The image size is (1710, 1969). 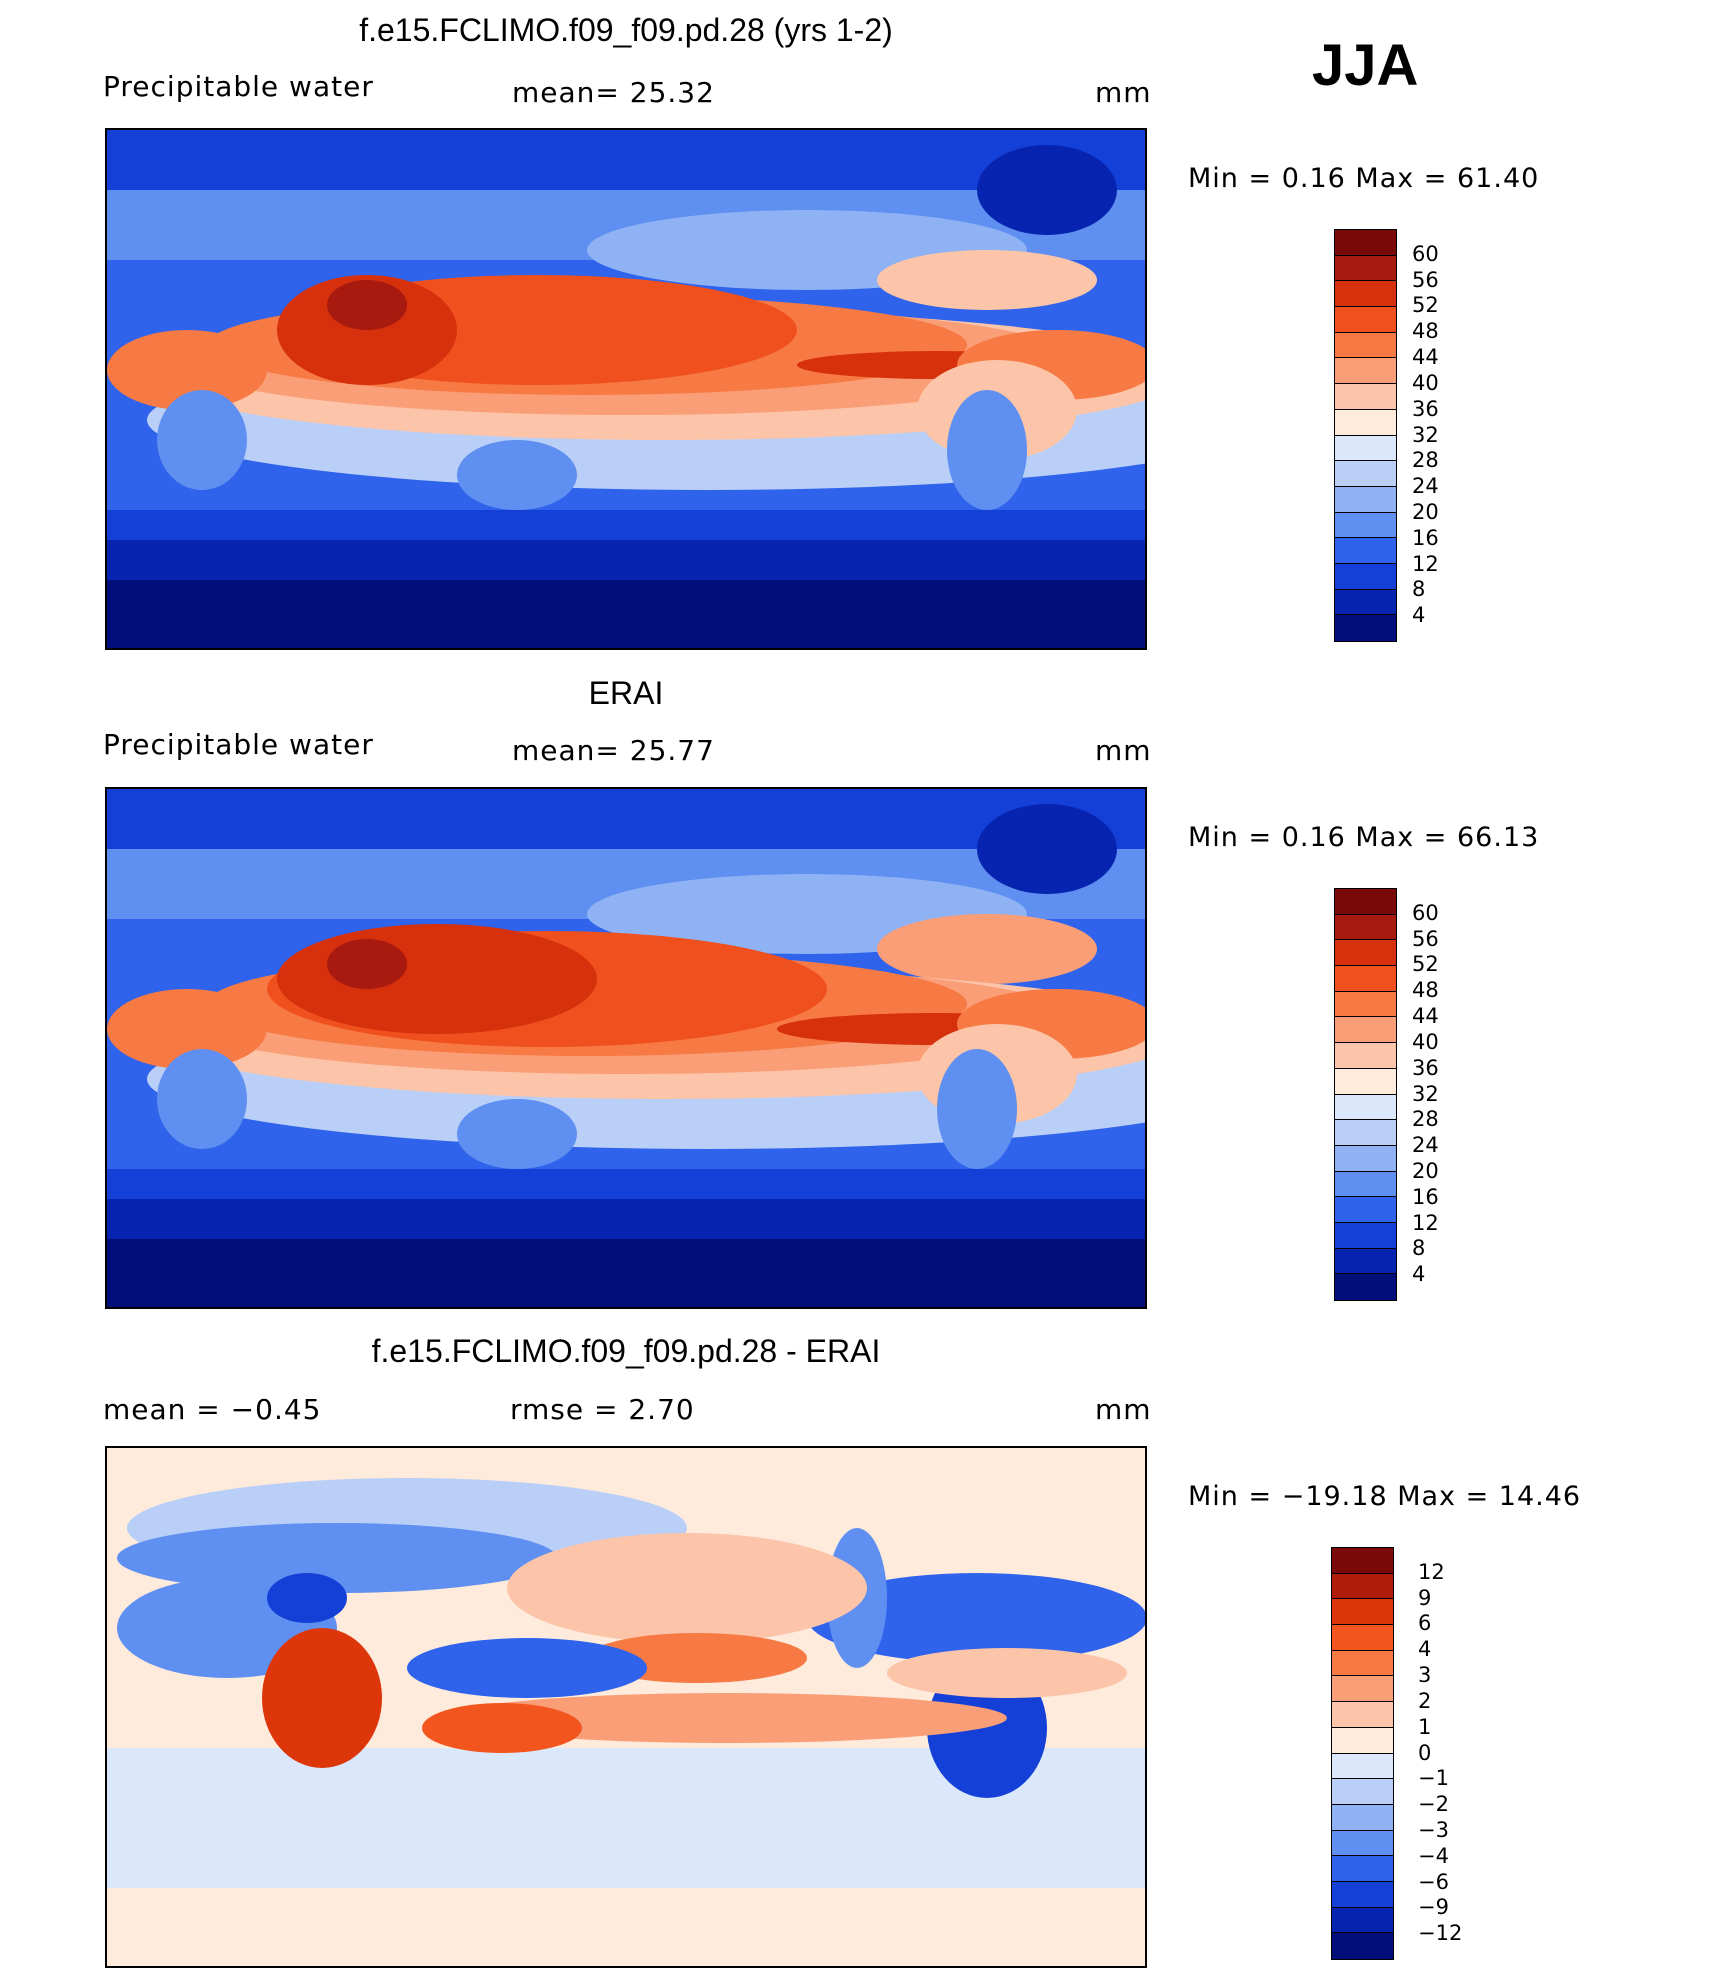 I want to click on colorbar-tick-label: 1, so click(x=1425, y=1726).